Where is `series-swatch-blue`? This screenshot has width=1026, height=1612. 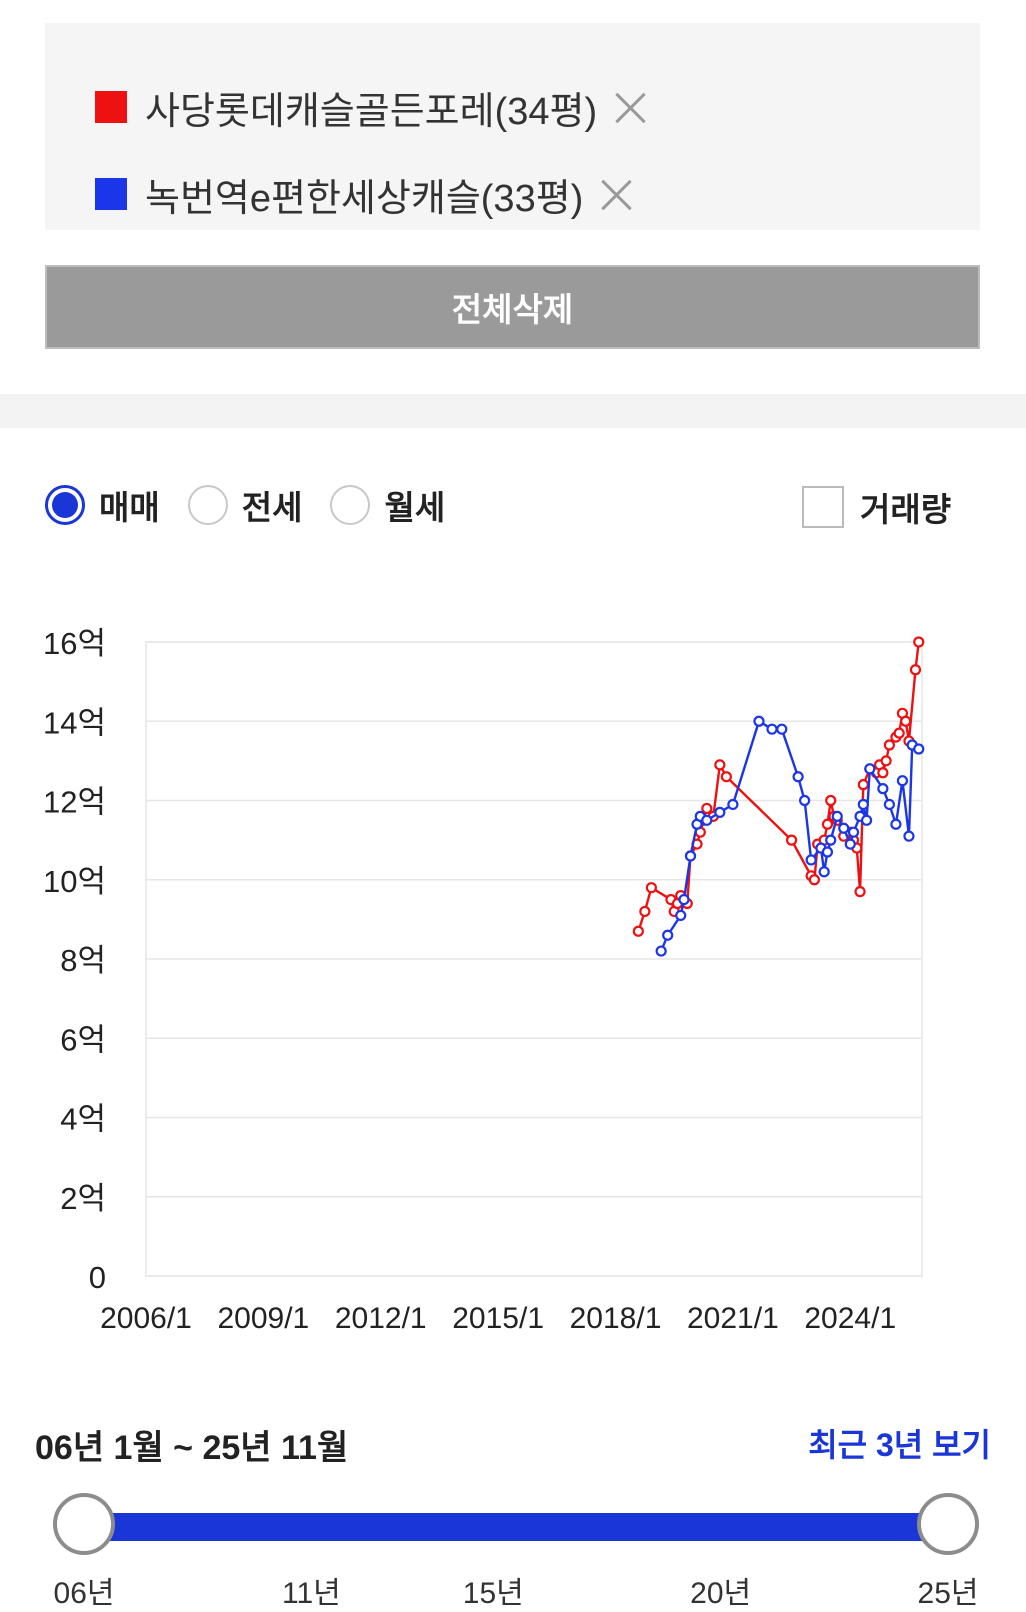 series-swatch-blue is located at coordinates (111, 194).